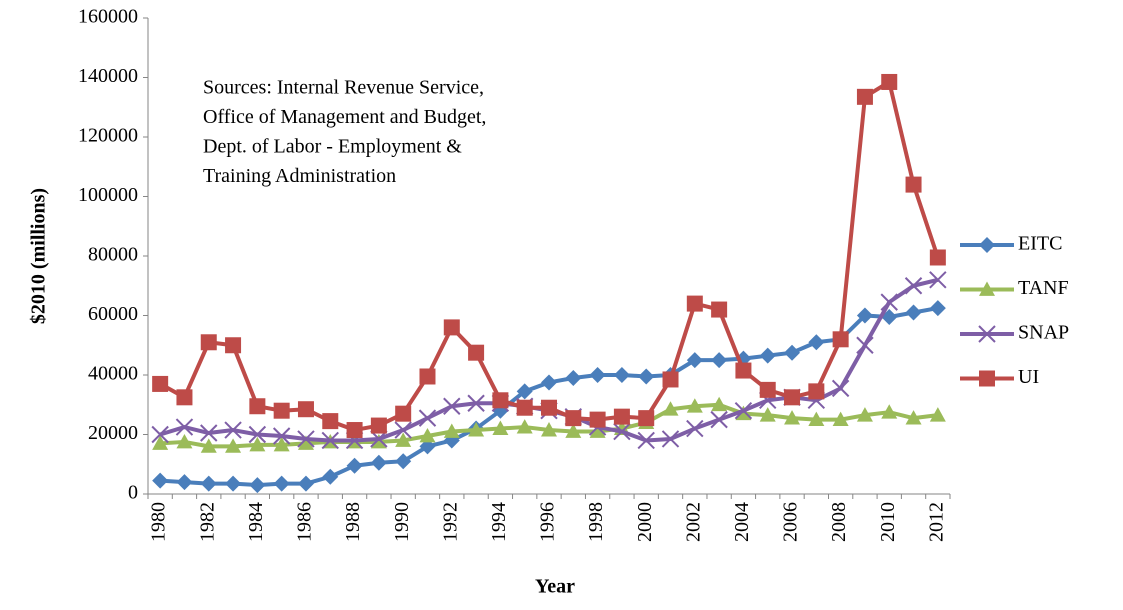 The image size is (1123, 610). I want to click on x-tick-label: 1988, so click(353, 522).